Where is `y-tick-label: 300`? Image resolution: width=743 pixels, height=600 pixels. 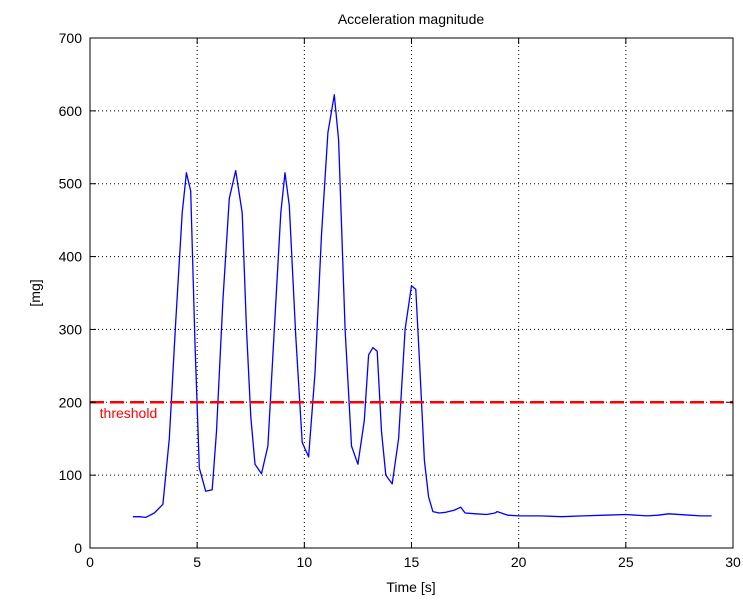
y-tick-label: 300 is located at coordinates (71, 329).